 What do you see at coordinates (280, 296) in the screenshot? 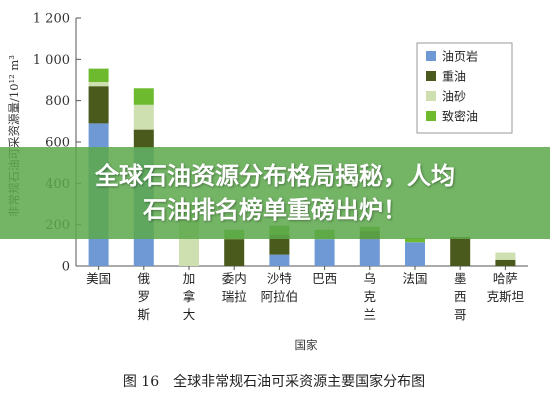
I see `category-label-line: 阿拉伯` at bounding box center [280, 296].